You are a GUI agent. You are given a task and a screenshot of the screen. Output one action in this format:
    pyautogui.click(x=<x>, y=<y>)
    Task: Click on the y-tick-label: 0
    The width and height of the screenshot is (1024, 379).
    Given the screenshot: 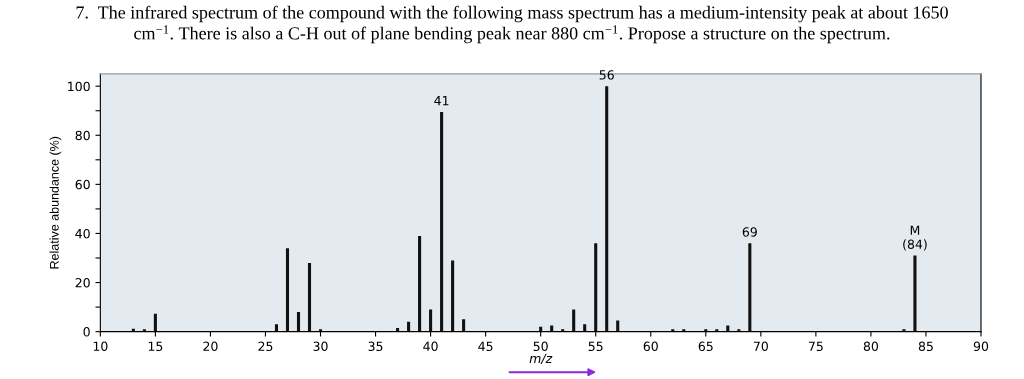 What is the action you would take?
    pyautogui.click(x=86, y=332)
    